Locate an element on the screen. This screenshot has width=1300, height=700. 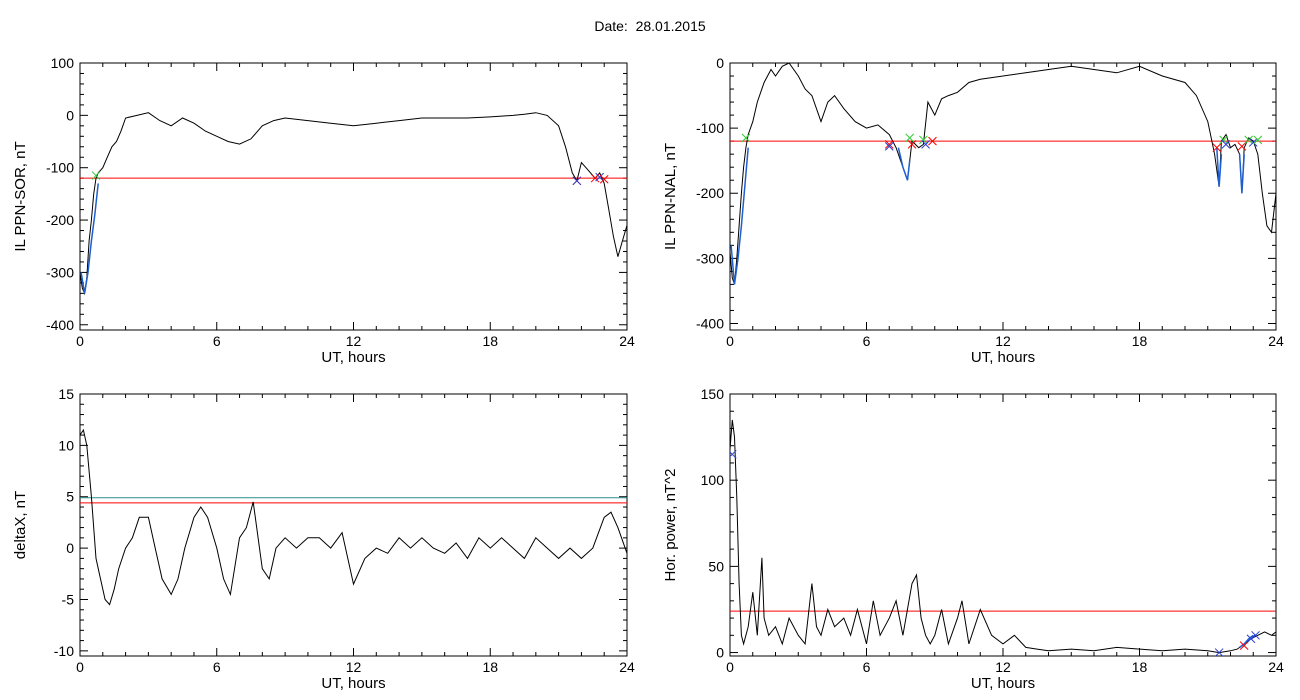
y-tick-label: -10 is located at coordinates (64, 651).